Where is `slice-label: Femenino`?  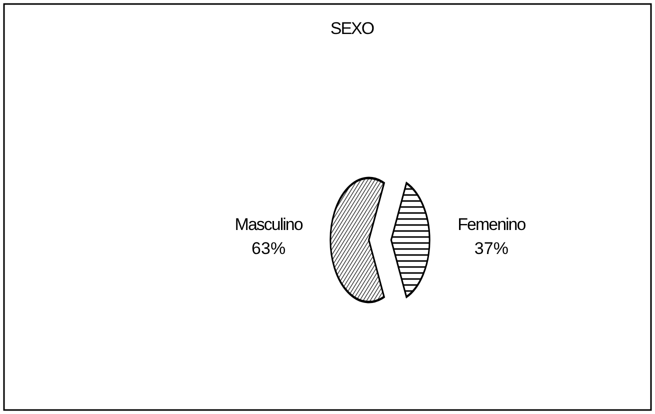 slice-label: Femenino is located at coordinates (492, 224).